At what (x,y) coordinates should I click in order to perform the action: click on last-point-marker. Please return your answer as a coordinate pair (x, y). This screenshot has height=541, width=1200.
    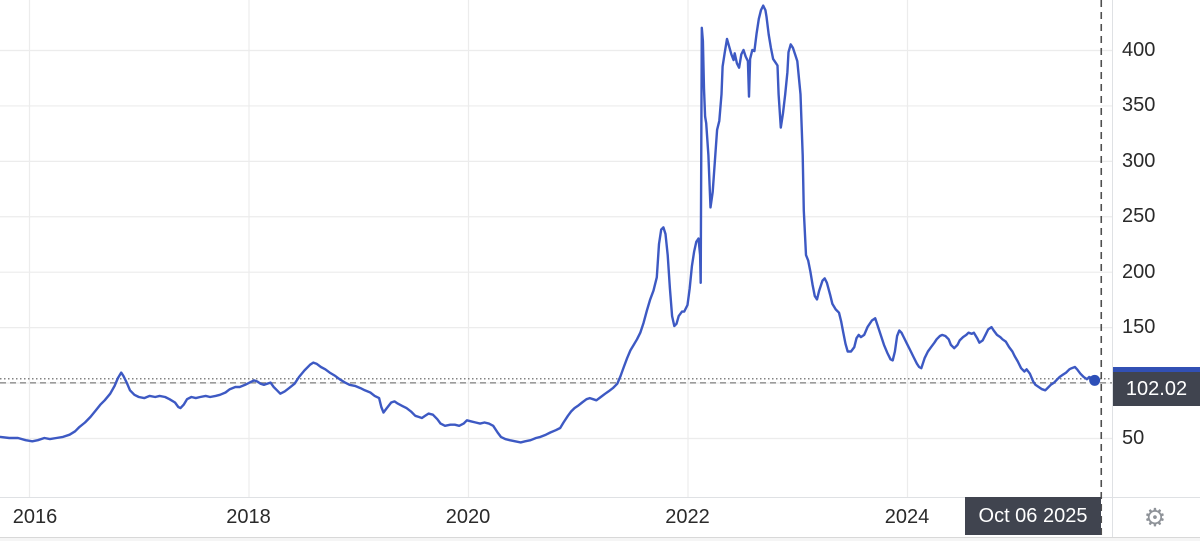
    Looking at the image, I should click on (1095, 380).